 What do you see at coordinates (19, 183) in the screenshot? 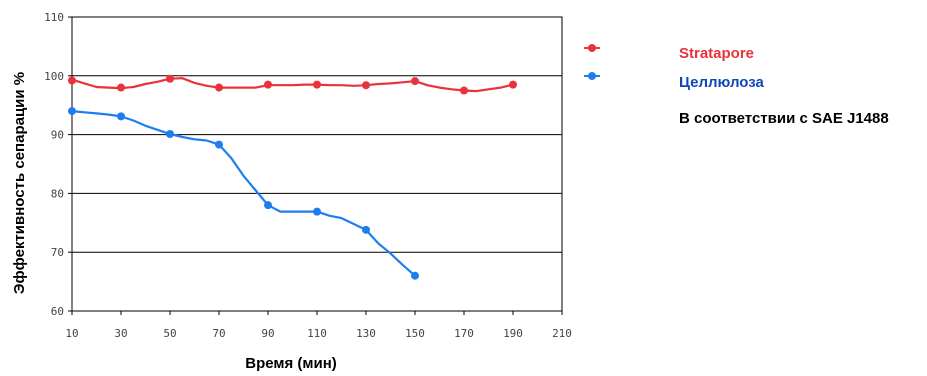
I see `y-axis-title: Эффективность сепарации %` at bounding box center [19, 183].